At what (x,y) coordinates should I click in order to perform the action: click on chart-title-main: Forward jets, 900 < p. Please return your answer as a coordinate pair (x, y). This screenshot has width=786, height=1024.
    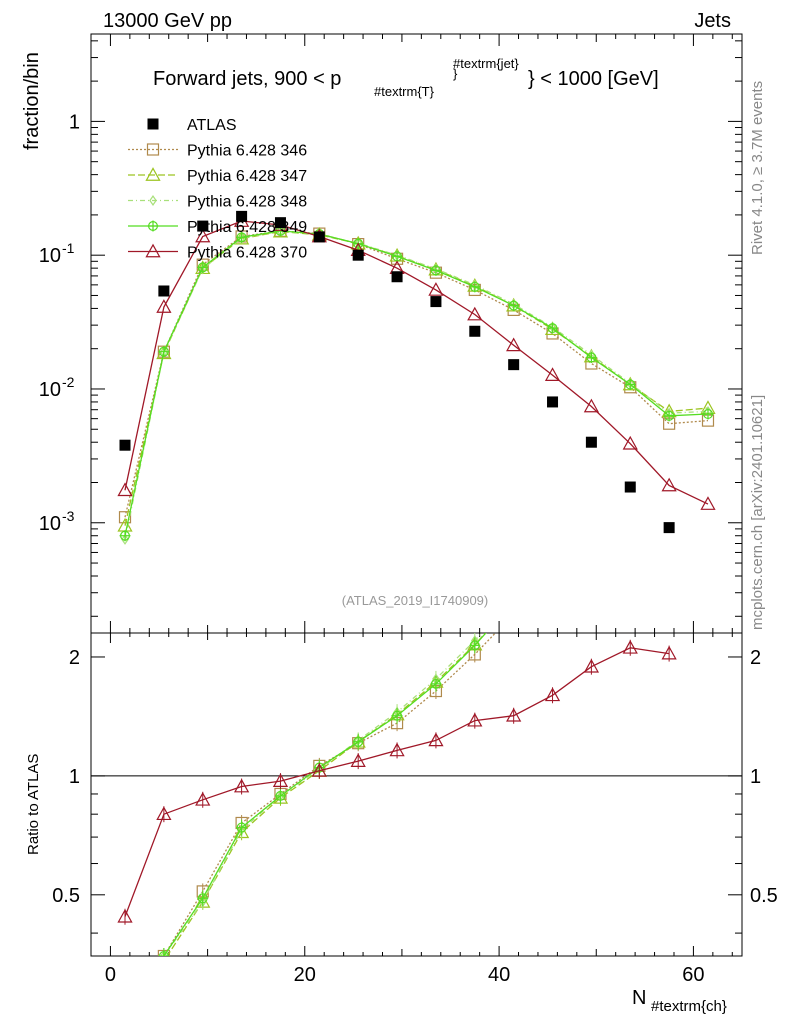
    Looking at the image, I should click on (247, 79).